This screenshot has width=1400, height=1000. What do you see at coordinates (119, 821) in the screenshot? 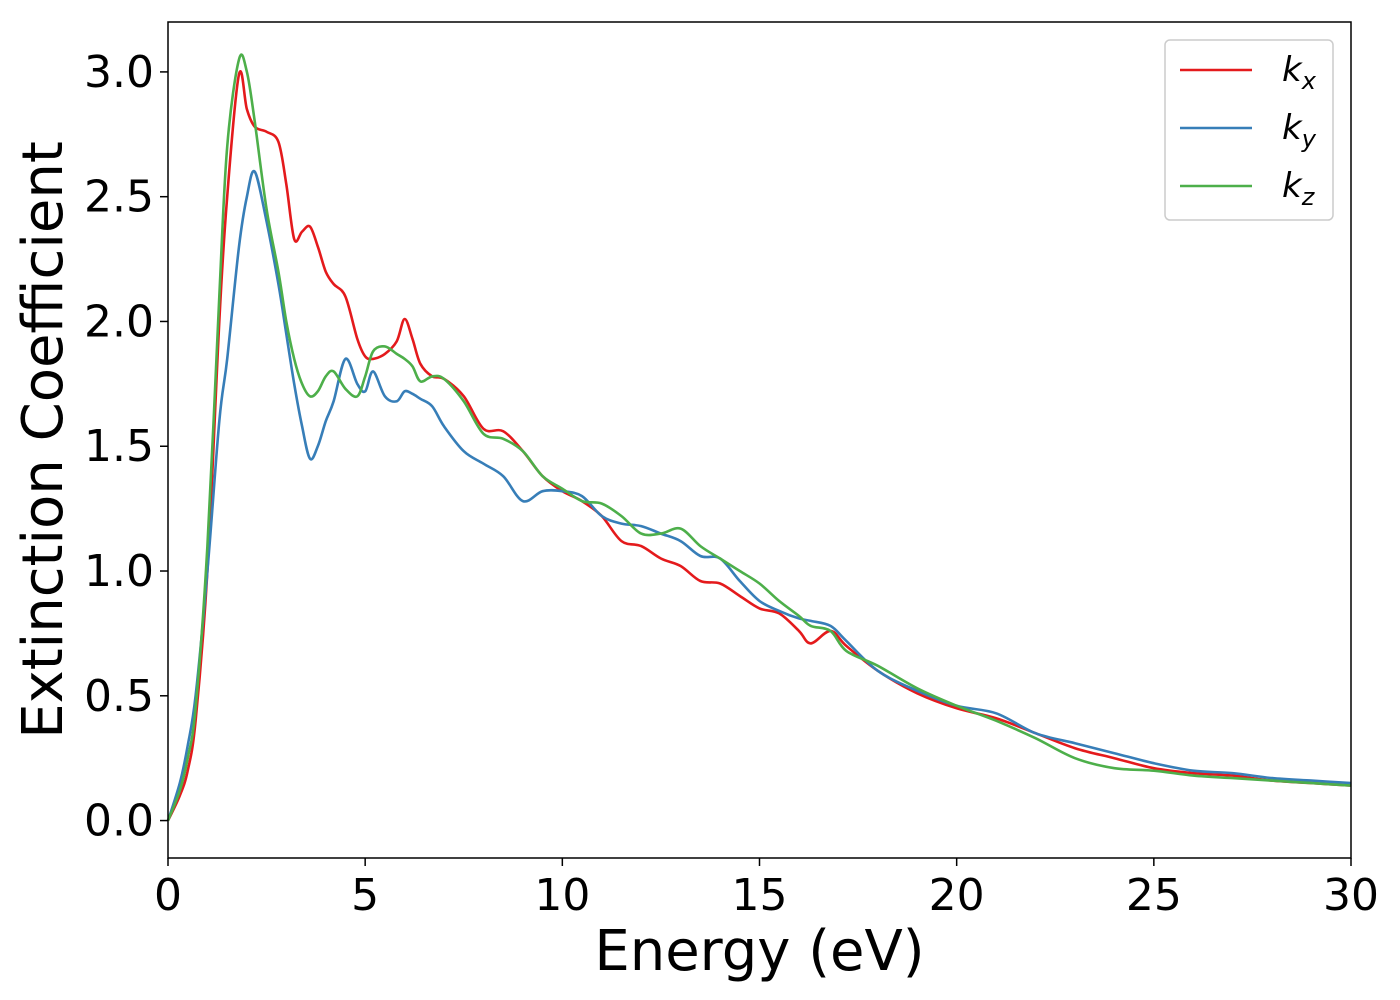
I see `y-tick-label: 0.0` at bounding box center [119, 821].